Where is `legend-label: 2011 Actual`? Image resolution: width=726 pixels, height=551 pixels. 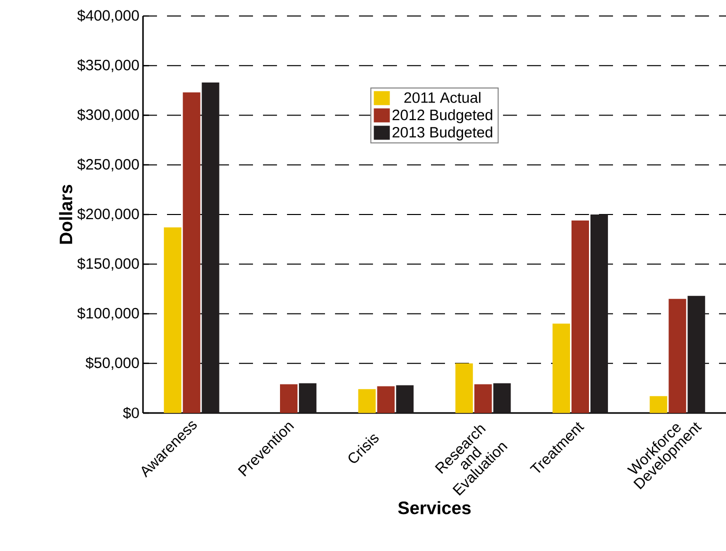 legend-label: 2011 Actual is located at coordinates (442, 97).